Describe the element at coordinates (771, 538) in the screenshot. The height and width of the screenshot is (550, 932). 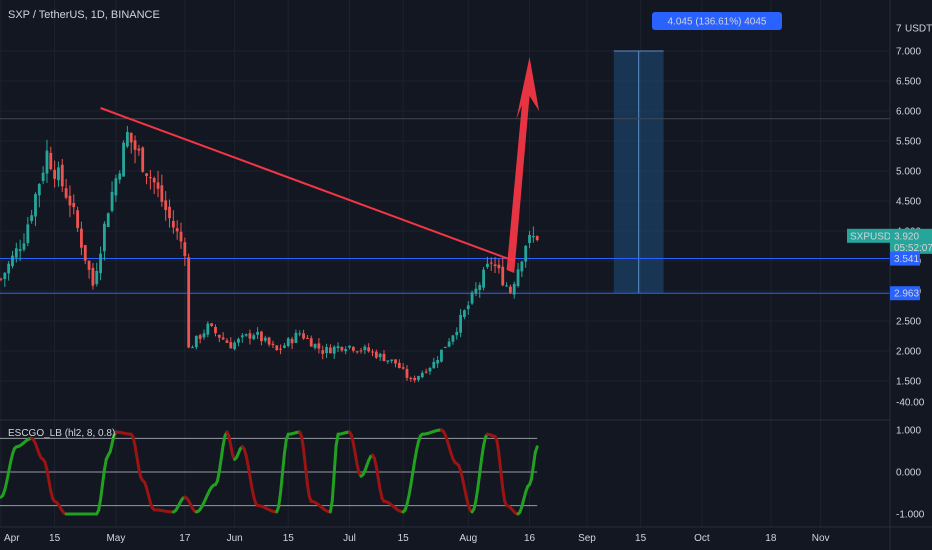
I see `time-tick-label: 18` at that location.